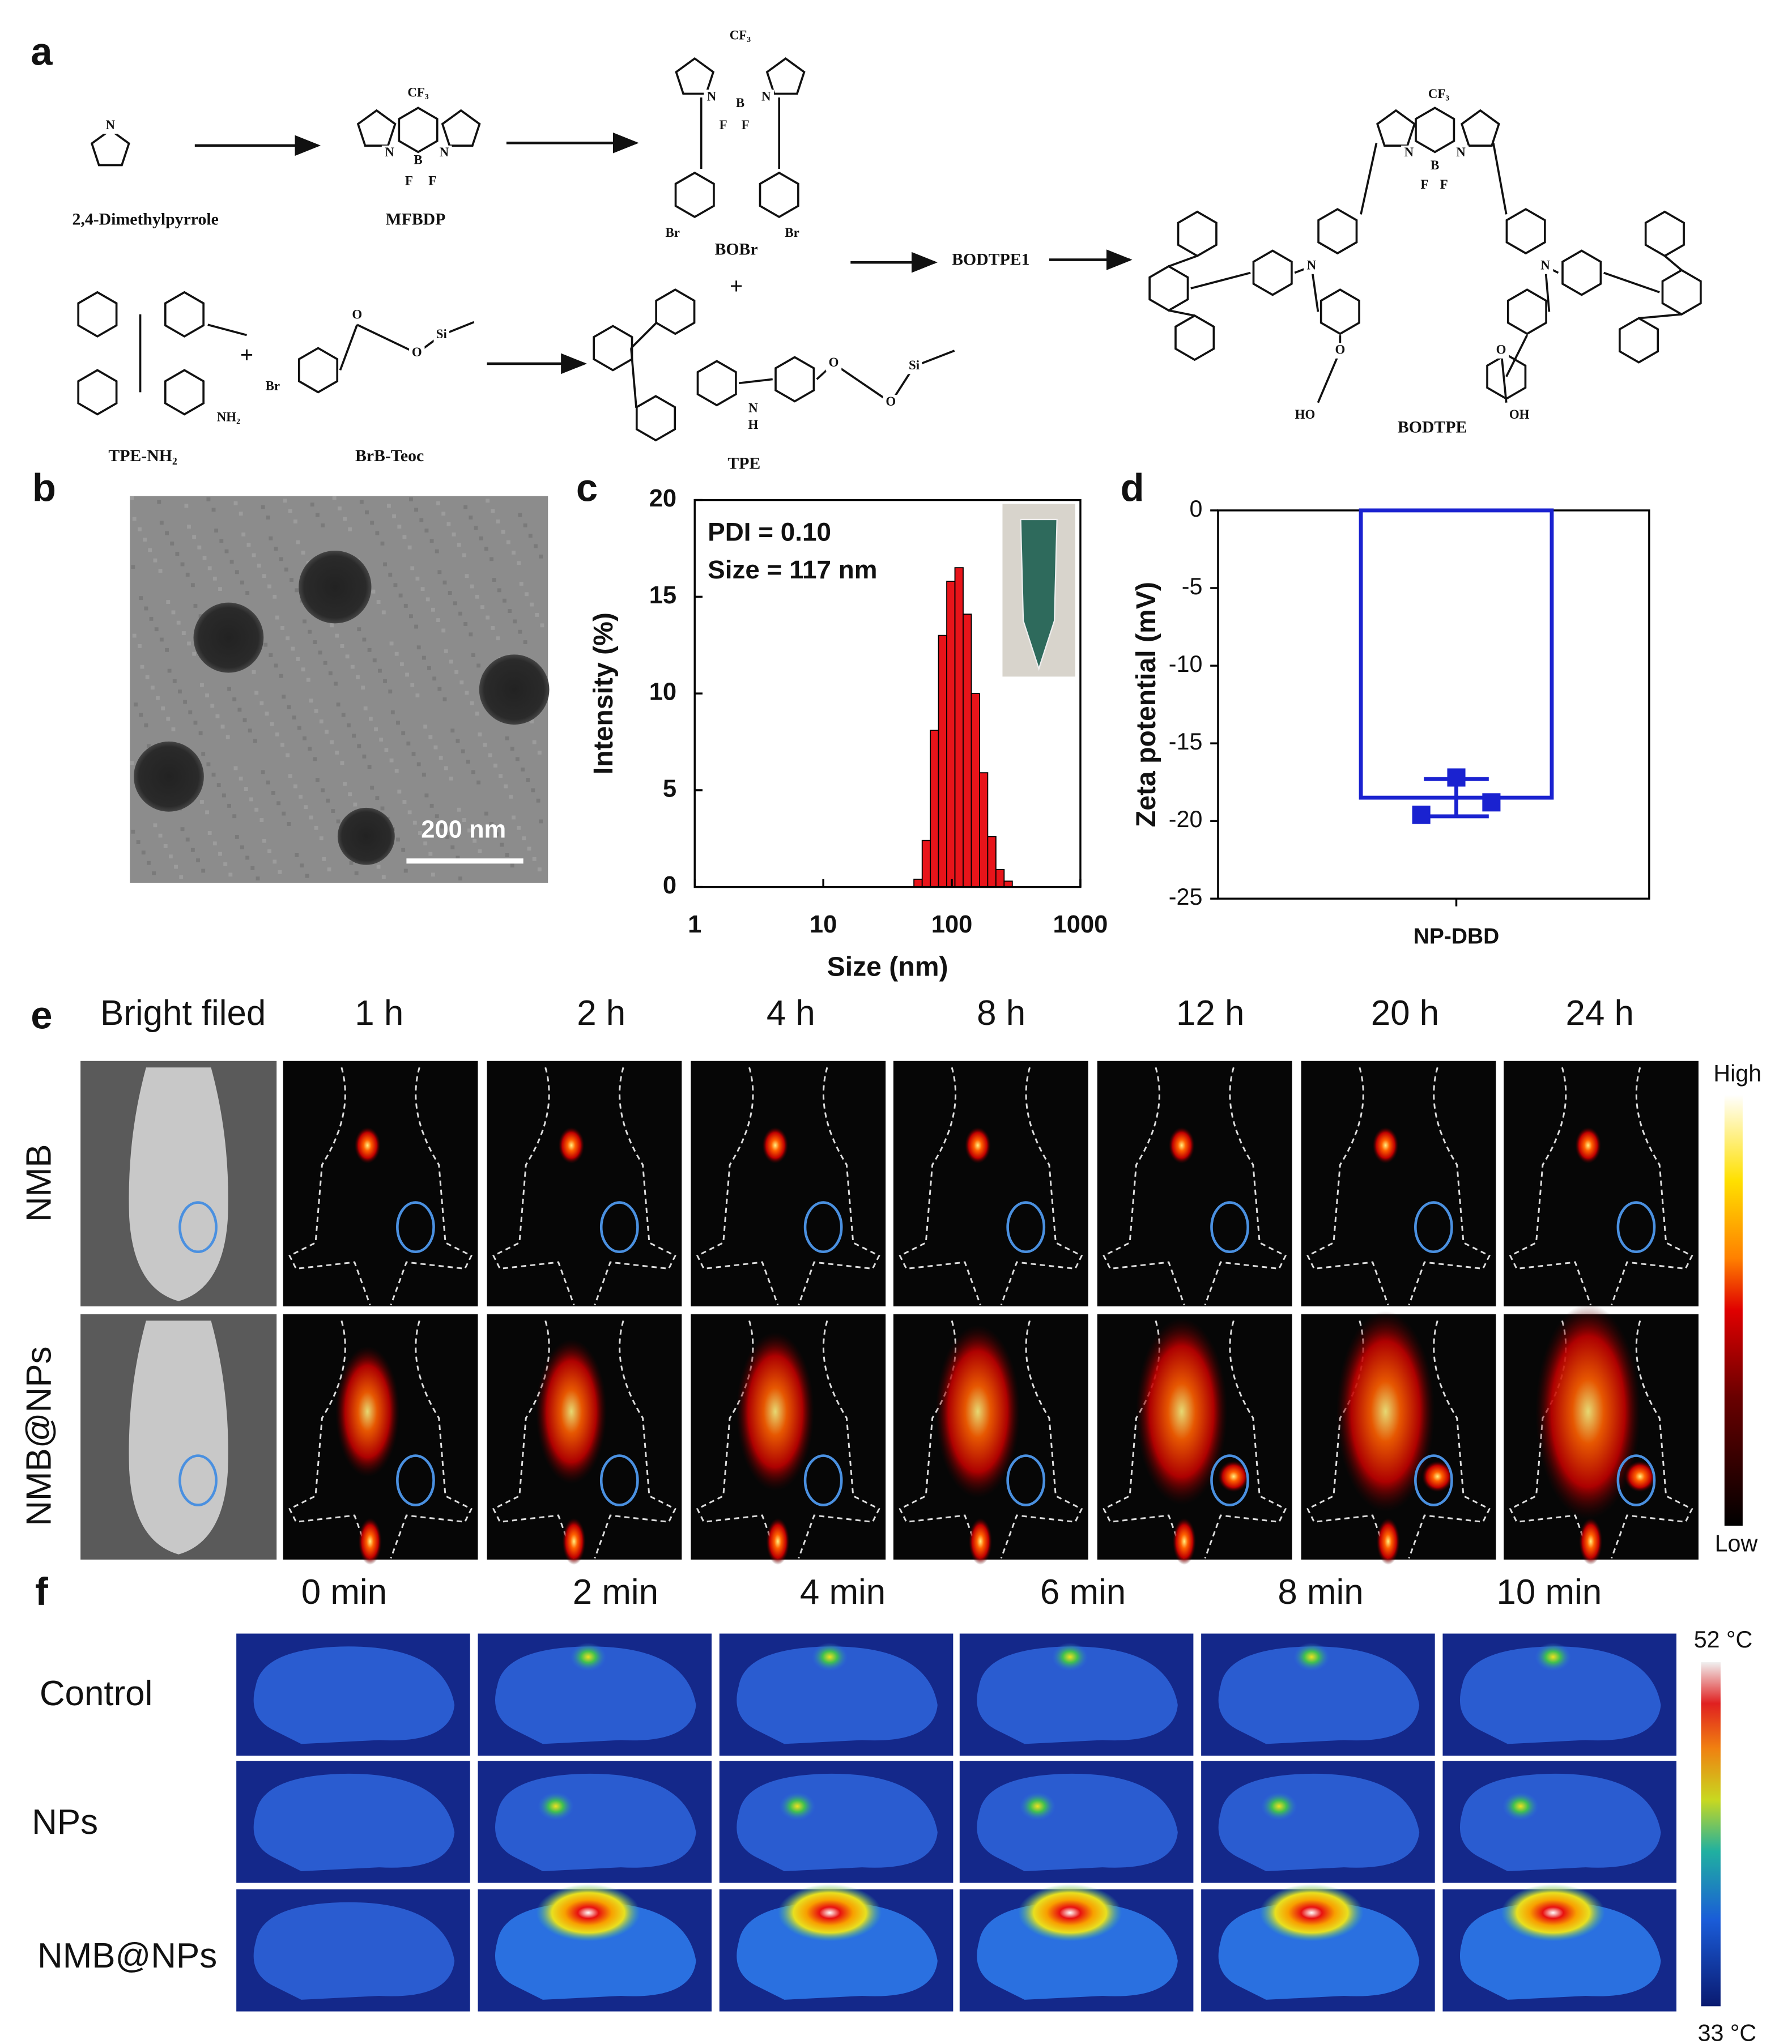 This screenshot has width=1792, height=2044. What do you see at coordinates (662, 498) in the screenshot?
I see `y-tick-label: 20` at bounding box center [662, 498].